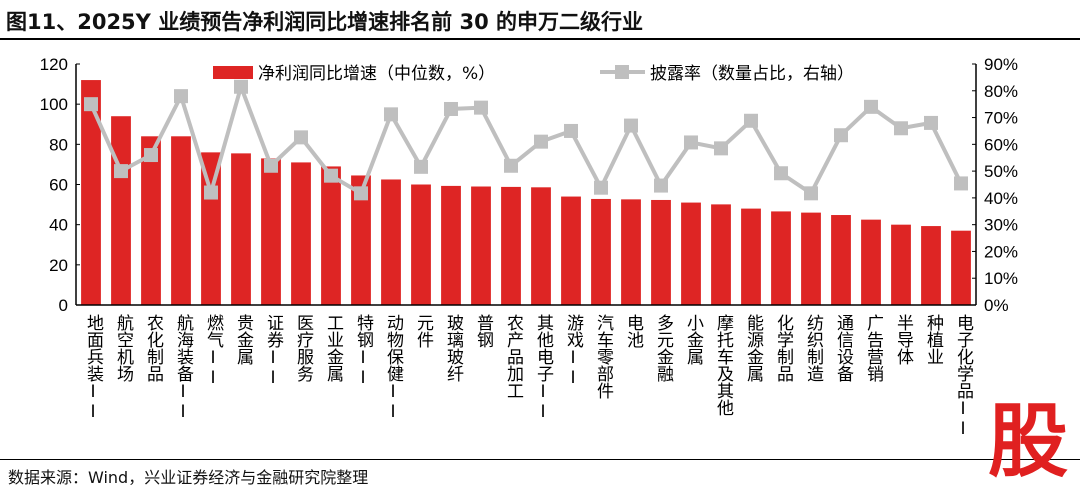  What do you see at coordinates (58, 225) in the screenshot?
I see `y-left-tick-label: 40` at bounding box center [58, 225].